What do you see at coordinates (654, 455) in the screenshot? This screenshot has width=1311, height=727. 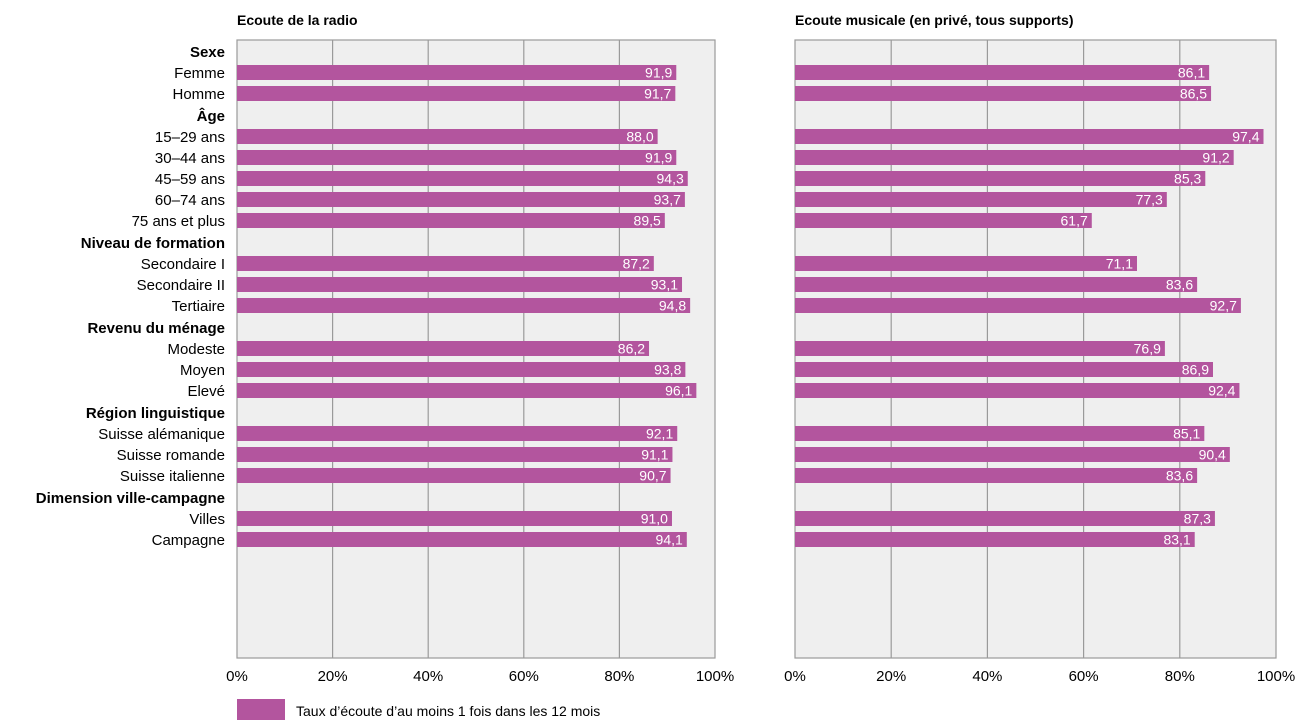 I see `bar-value-label: 91,1` at bounding box center [654, 455].